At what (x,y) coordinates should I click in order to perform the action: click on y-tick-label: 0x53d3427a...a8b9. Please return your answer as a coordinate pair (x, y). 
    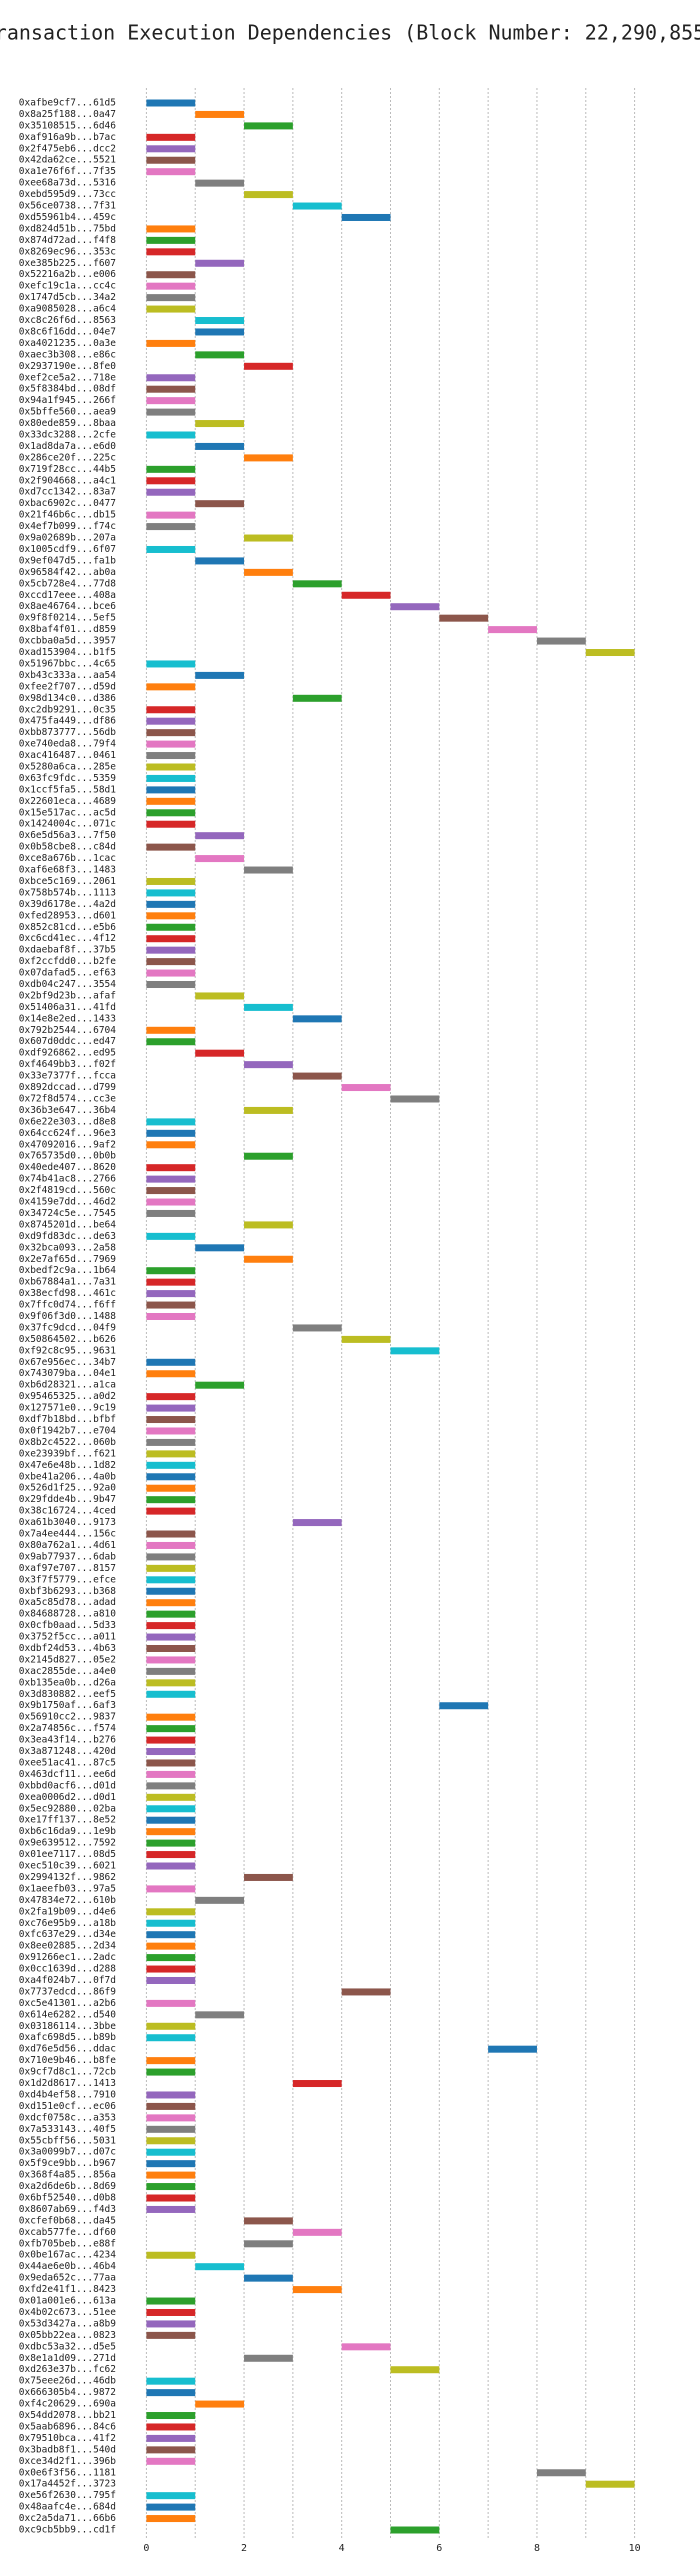
    Looking at the image, I should click on (68, 2323).